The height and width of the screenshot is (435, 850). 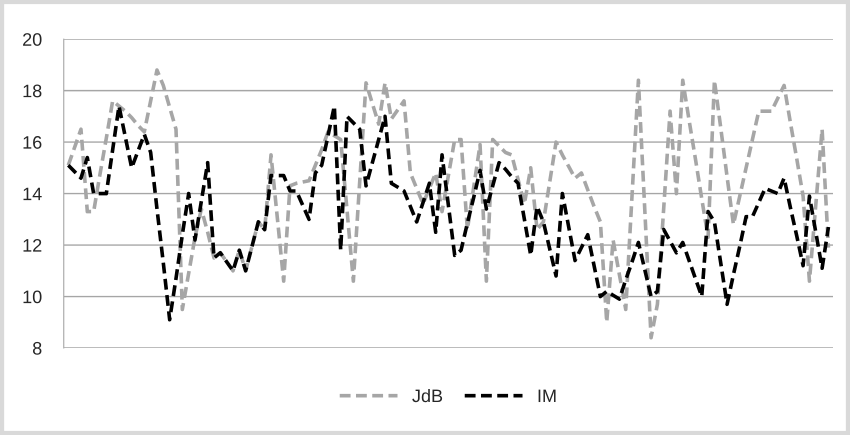 I want to click on legend-label: JdB, so click(x=427, y=395).